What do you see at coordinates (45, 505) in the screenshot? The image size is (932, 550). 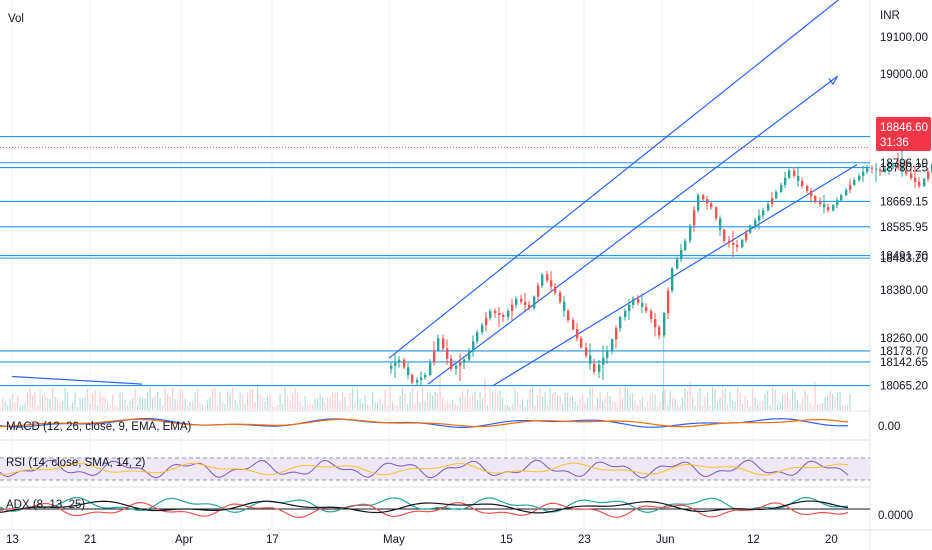 I see `adx-label: ADX (8, 13, 25)` at bounding box center [45, 505].